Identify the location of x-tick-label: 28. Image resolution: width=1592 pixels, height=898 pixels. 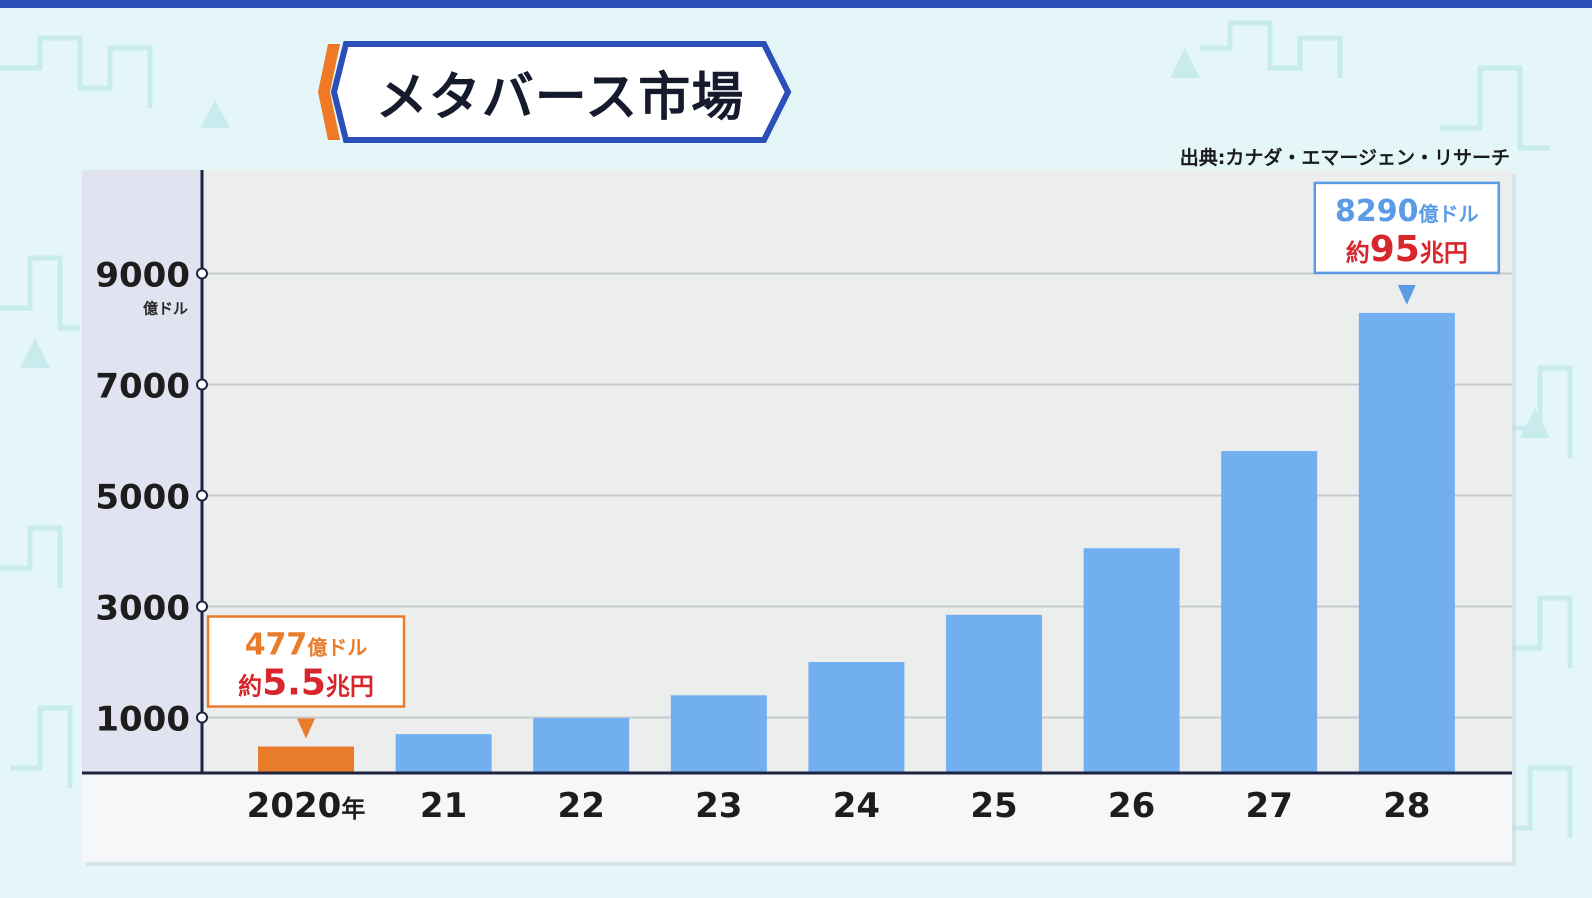
(1406, 806).